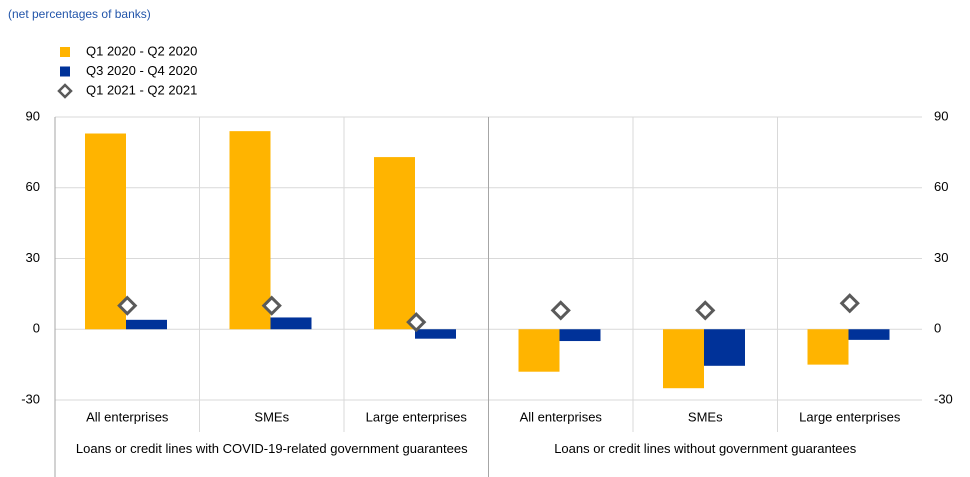 Image resolution: width=970 pixels, height=477 pixels. Describe the element at coordinates (30, 398) in the screenshot. I see `y-tick-label: -30` at that location.